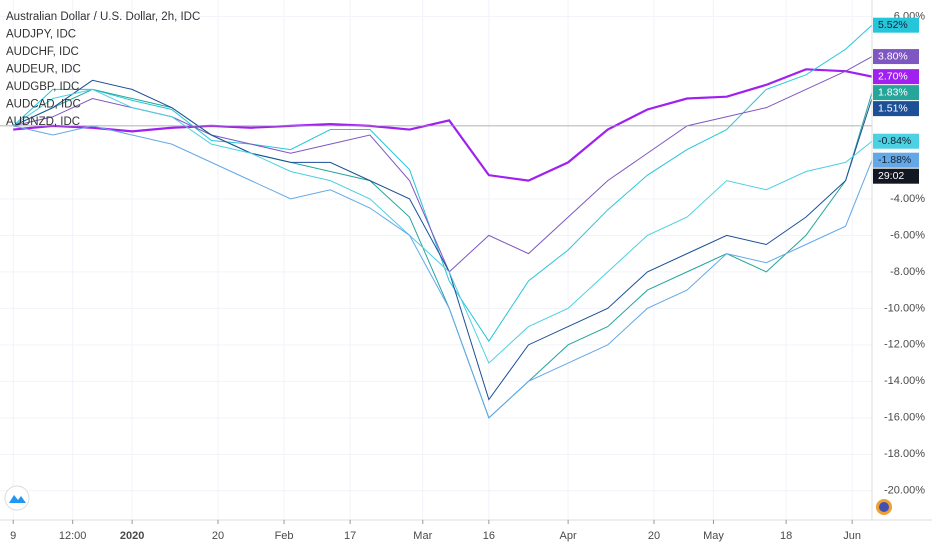 The width and height of the screenshot is (932, 550). I want to click on x-tick-label: 18, so click(786, 536).